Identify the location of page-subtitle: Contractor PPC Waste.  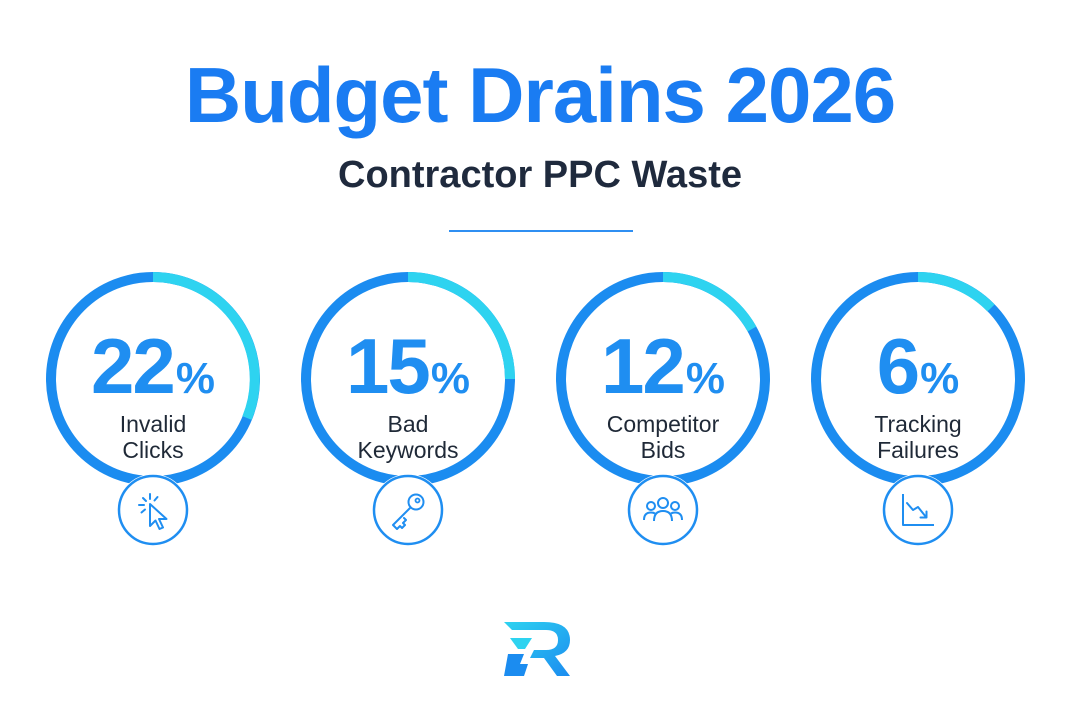
(540, 175).